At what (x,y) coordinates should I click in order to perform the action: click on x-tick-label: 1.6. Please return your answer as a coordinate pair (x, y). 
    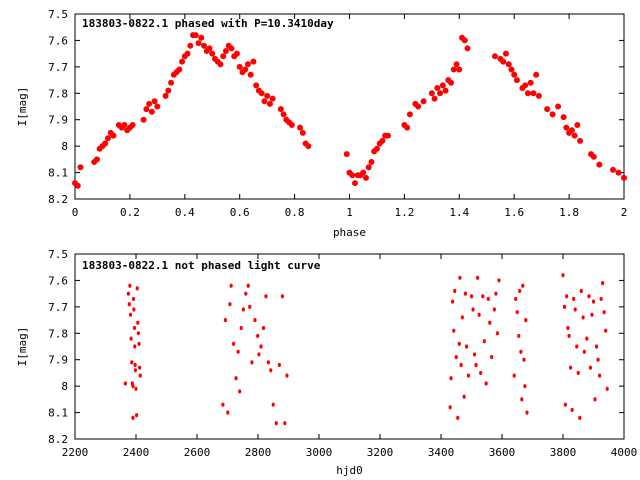
    Looking at the image, I should click on (514, 212).